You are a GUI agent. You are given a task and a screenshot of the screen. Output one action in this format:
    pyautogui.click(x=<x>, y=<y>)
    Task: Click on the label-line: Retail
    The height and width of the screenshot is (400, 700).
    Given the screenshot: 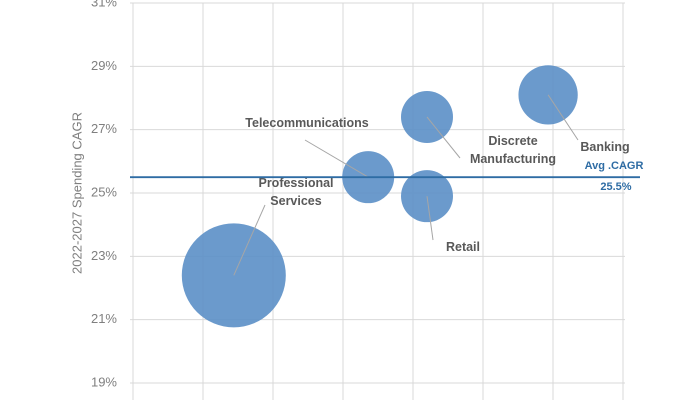 What is the action you would take?
    pyautogui.click(x=463, y=247)
    